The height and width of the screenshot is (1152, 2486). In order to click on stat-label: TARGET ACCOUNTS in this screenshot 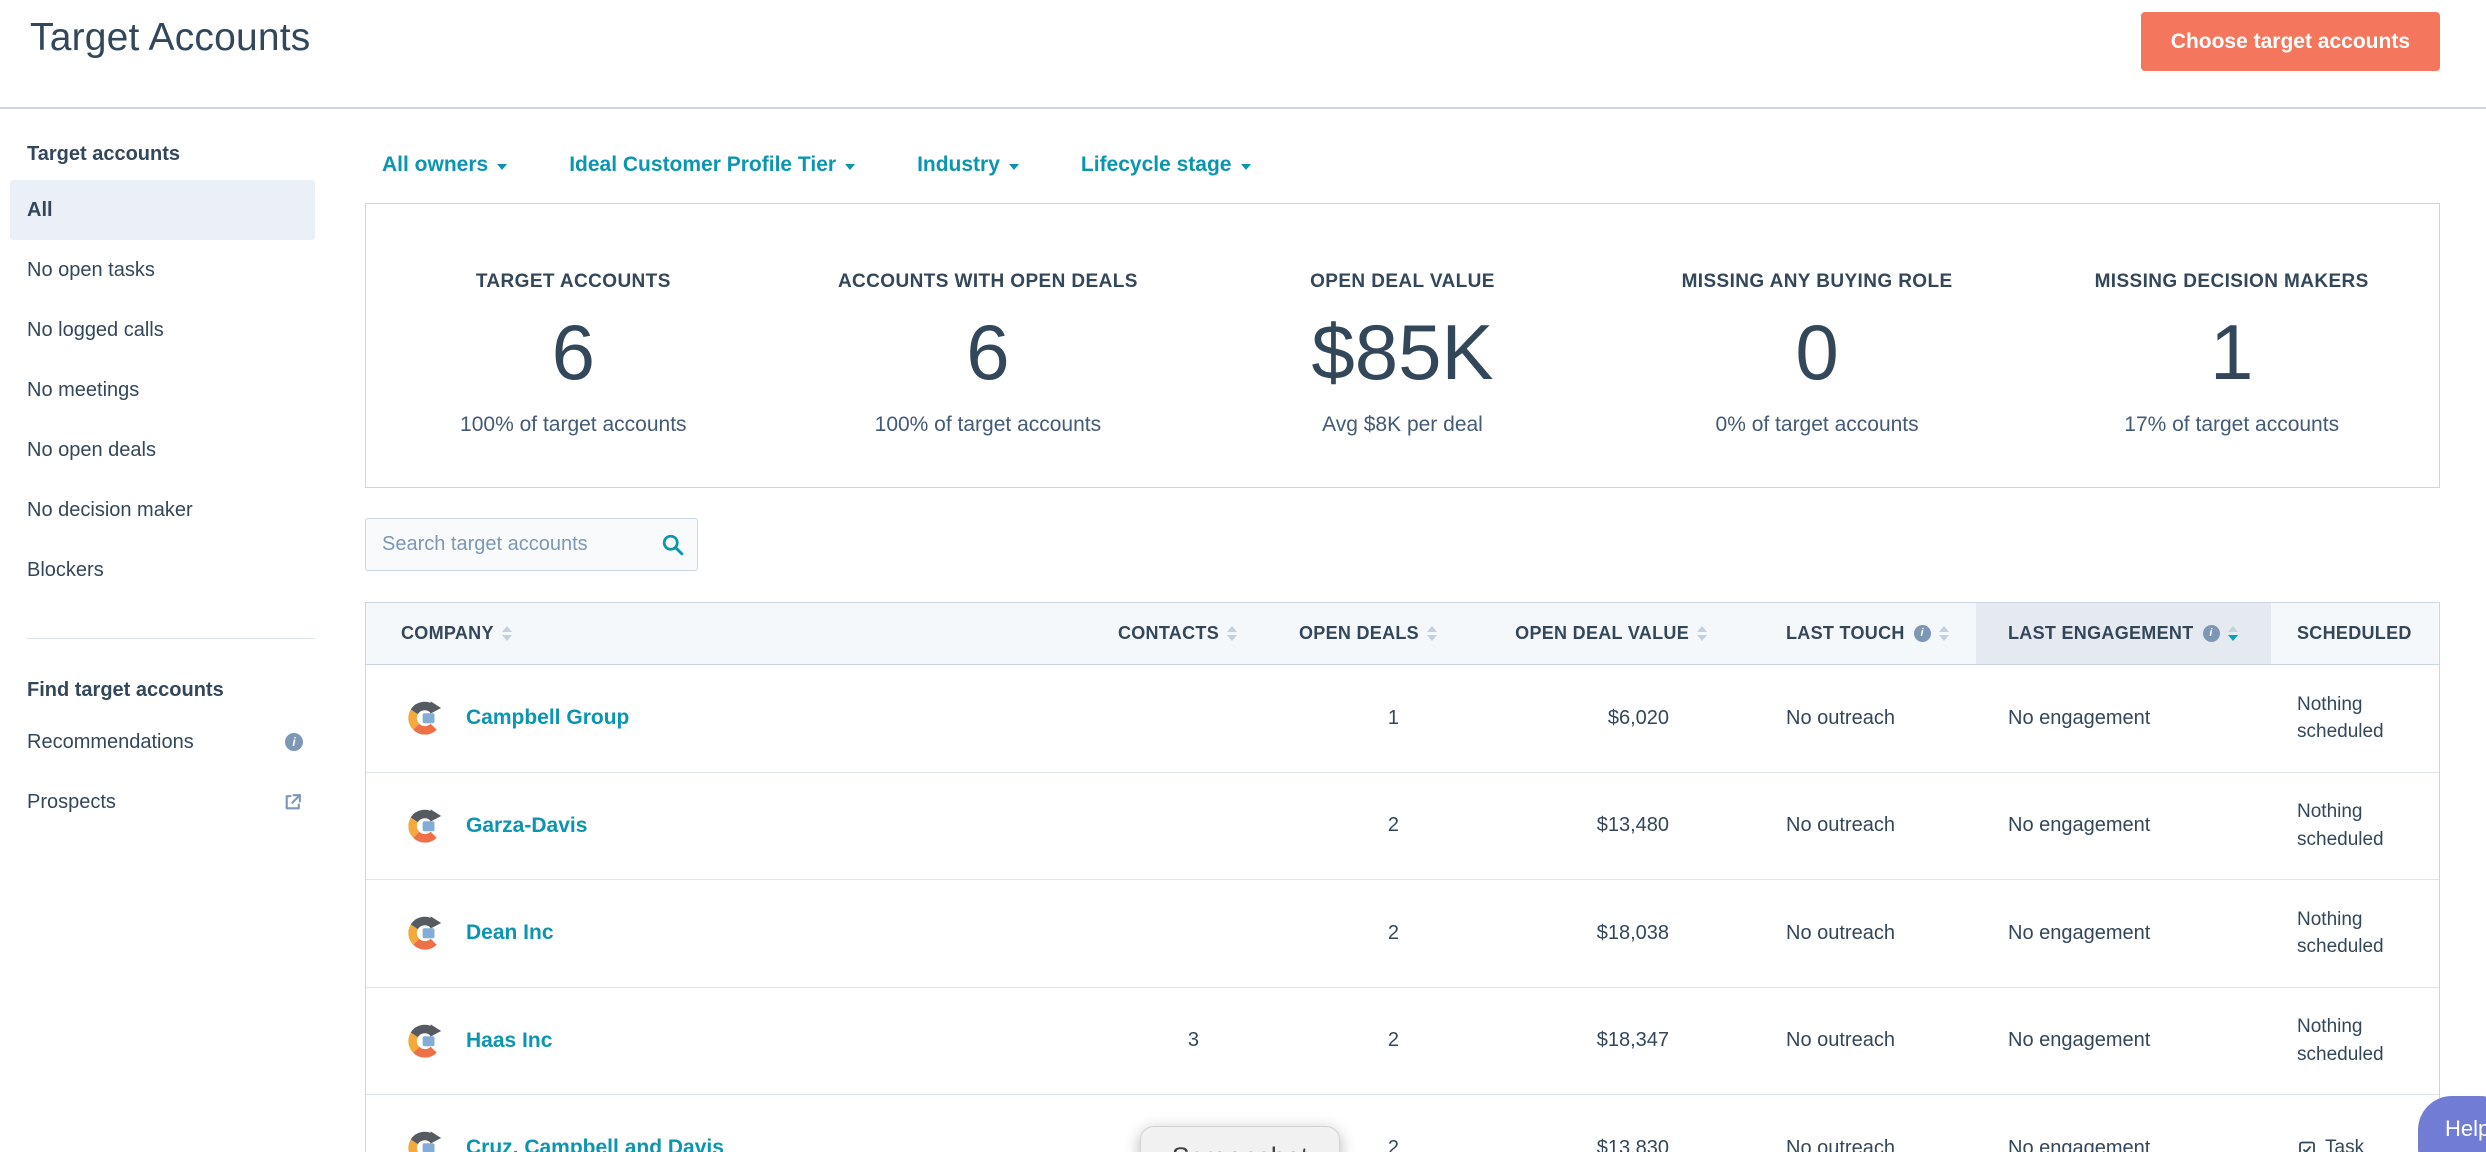, I will do `click(573, 281)`.